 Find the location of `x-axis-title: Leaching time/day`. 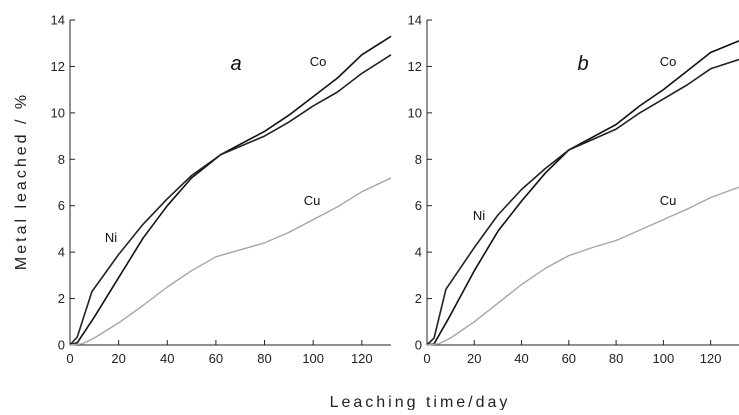

x-axis-title: Leaching time/day is located at coordinates (420, 402).